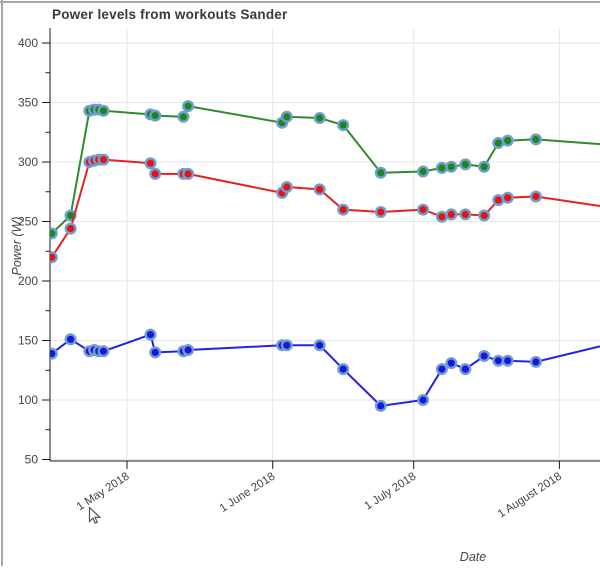 The width and height of the screenshot is (600, 570). Describe the element at coordinates (2, 283) in the screenshot. I see `window-border-left` at that location.